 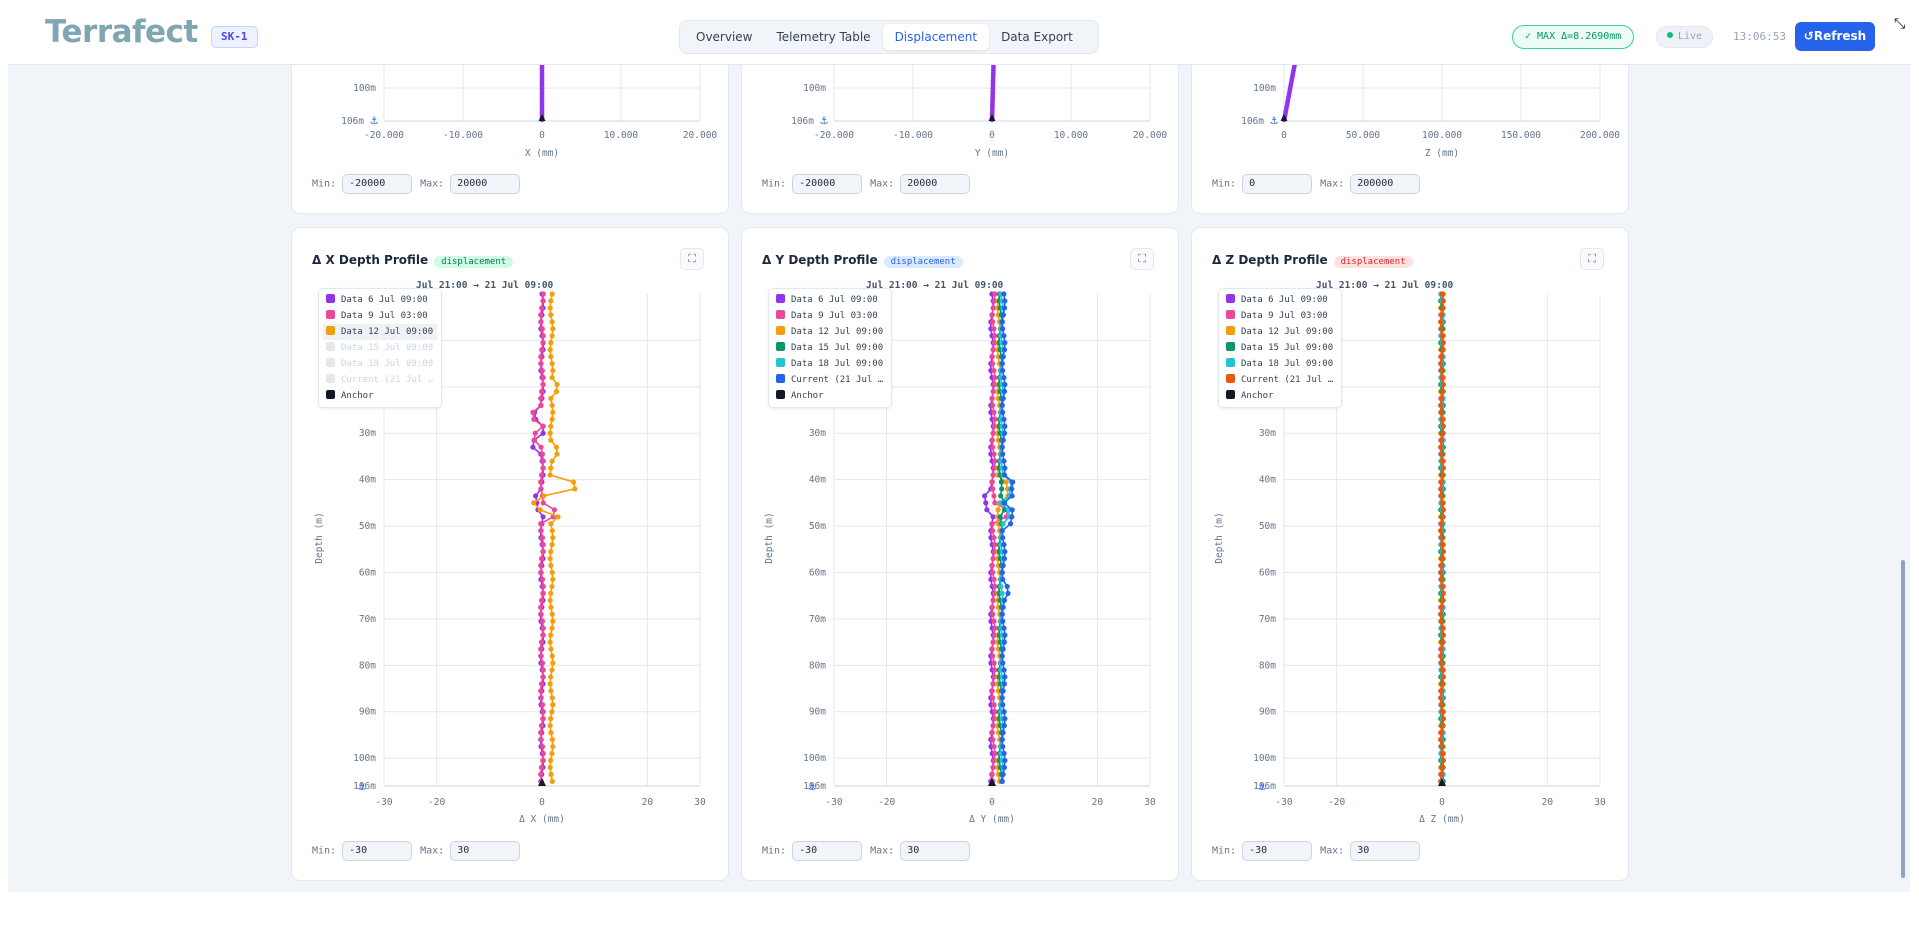 I want to click on legend-label: Data 9 Jul 03:00, so click(x=1284, y=316).